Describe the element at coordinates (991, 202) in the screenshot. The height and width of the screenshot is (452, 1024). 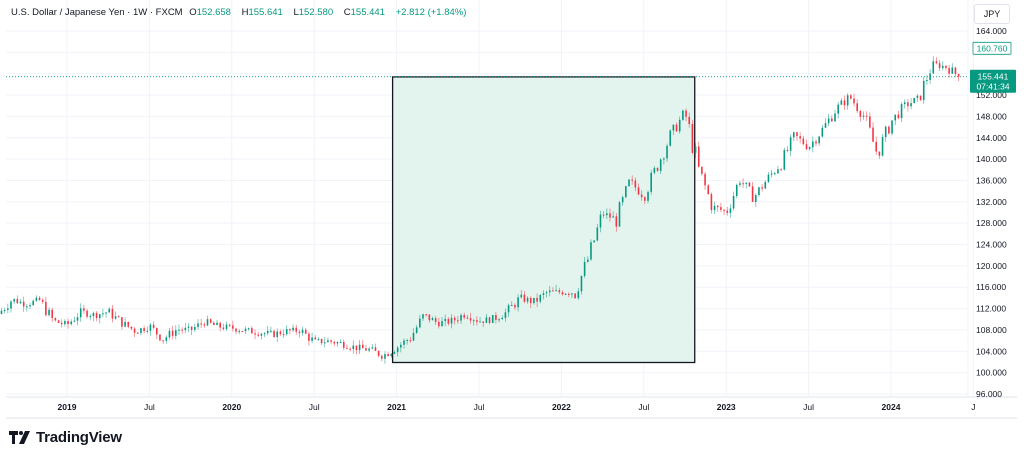
I see `price-tick-label: 132.000` at that location.